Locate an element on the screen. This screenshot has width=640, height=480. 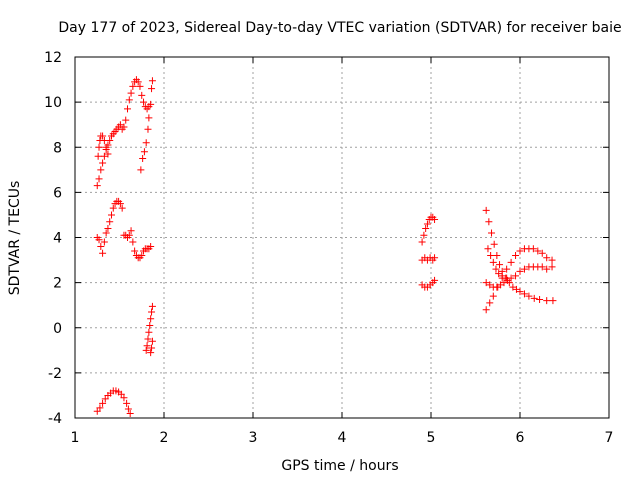
x-tick-label: 4 is located at coordinates (342, 438).